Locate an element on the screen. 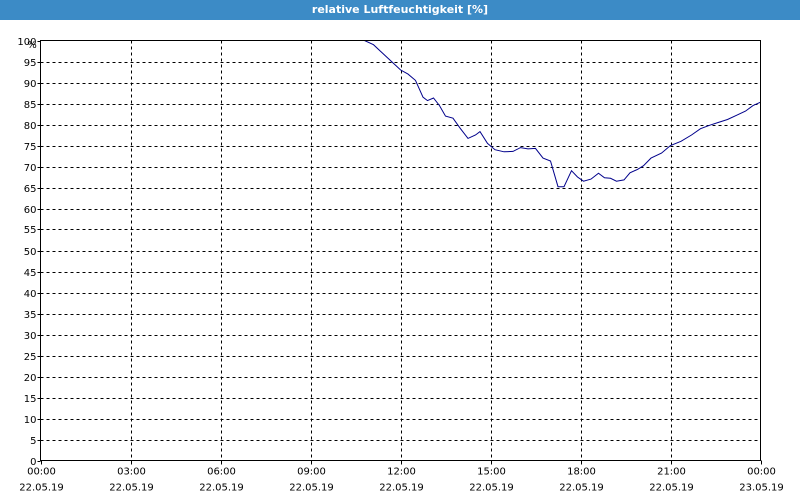  y-axis-unit-label: % is located at coordinates (32, 45).